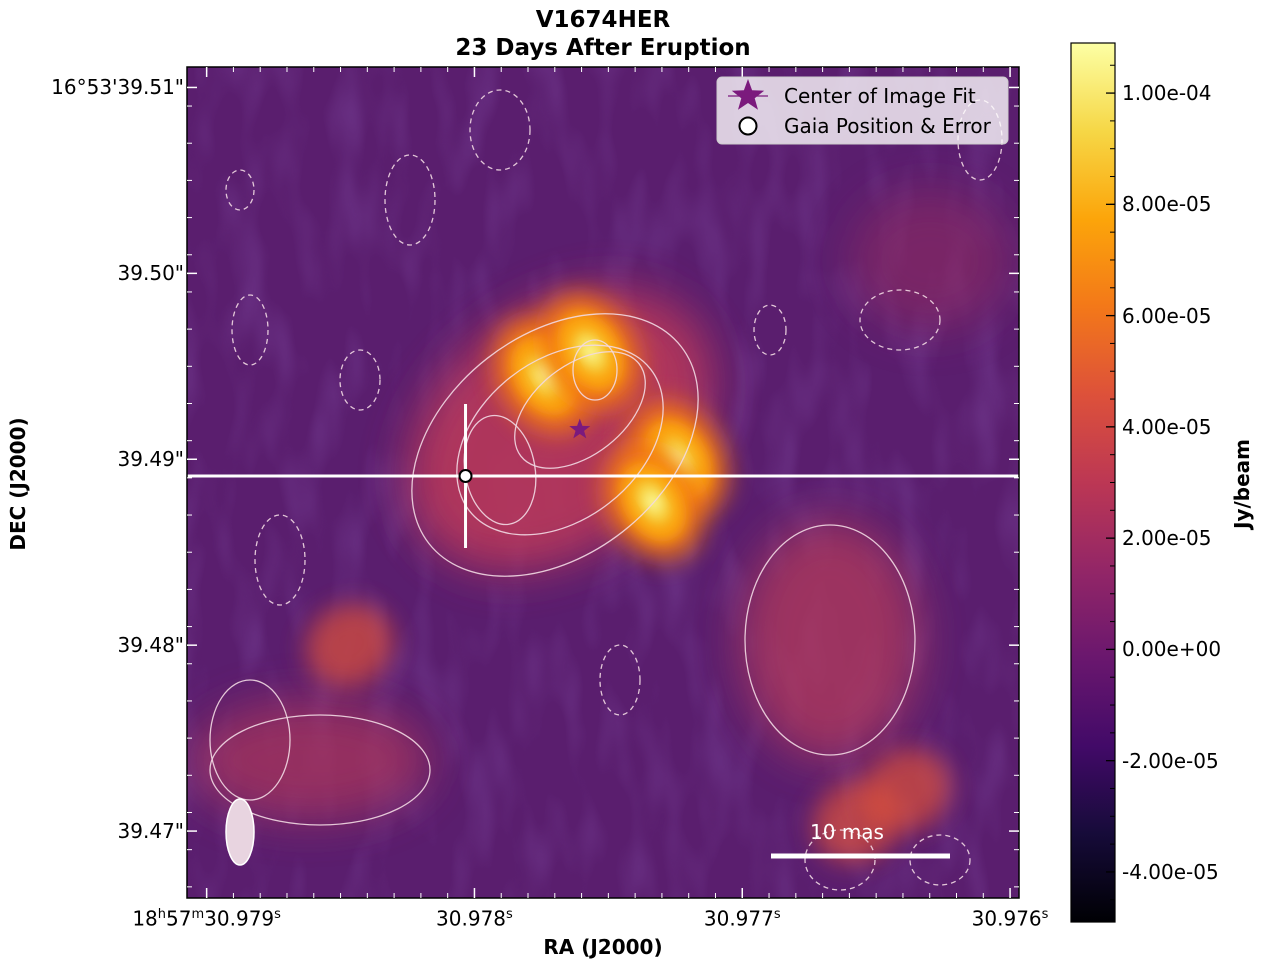 This screenshot has width=1264, height=968. What do you see at coordinates (603, 48) in the screenshot?
I see `chart-subtitle: 23 Days After Eruption` at bounding box center [603, 48].